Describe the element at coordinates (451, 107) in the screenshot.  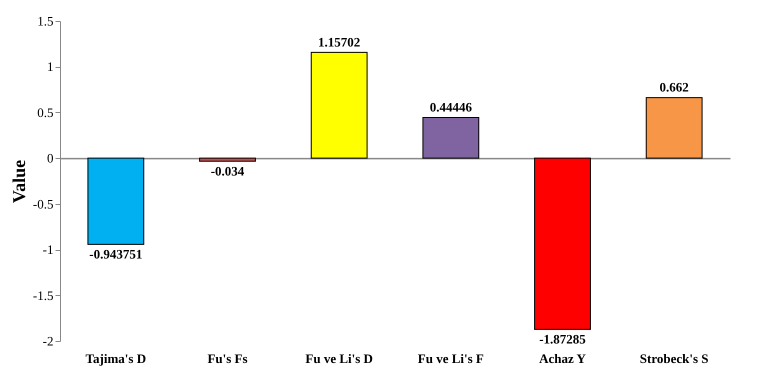
I see `data-label: 0.44446` at that location.